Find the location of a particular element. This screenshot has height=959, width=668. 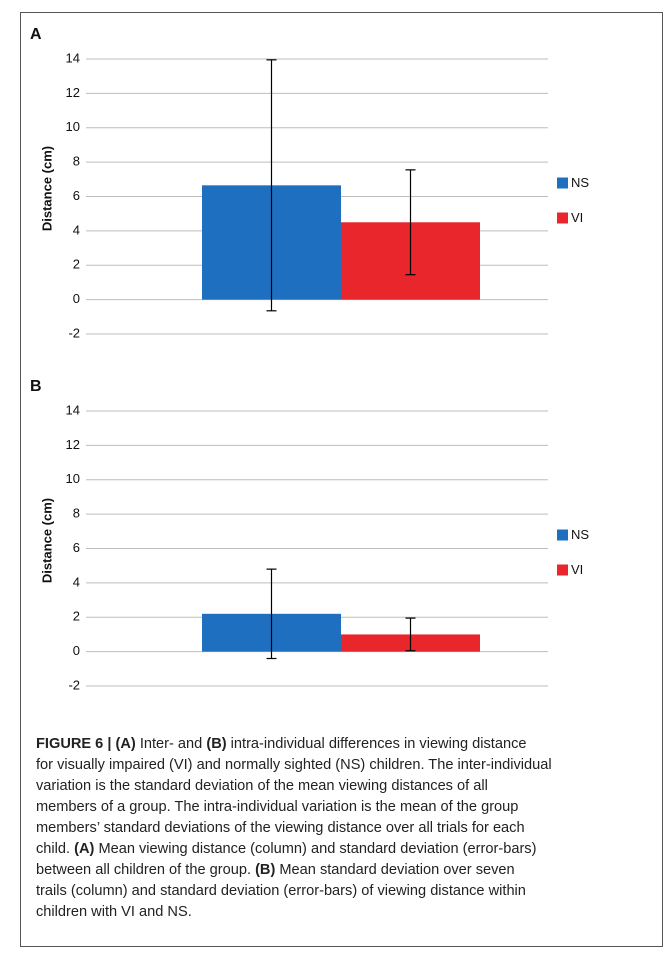

caption-line: children with VI and NS. is located at coordinates (114, 912).